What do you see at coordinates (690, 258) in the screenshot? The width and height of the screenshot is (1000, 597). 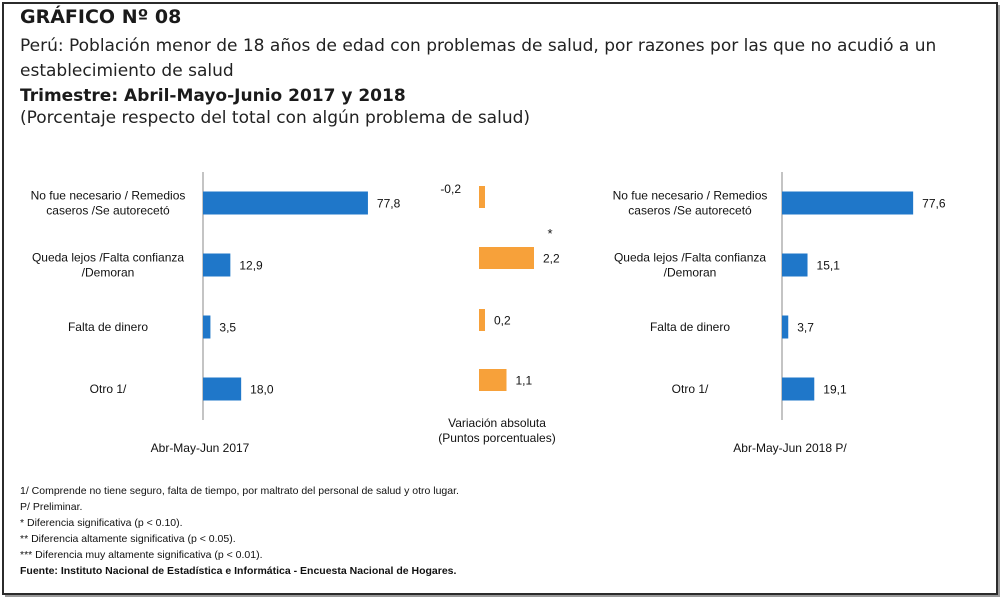 I see `panel-2-category-label: Queda lejos /Falta confianza` at bounding box center [690, 258].